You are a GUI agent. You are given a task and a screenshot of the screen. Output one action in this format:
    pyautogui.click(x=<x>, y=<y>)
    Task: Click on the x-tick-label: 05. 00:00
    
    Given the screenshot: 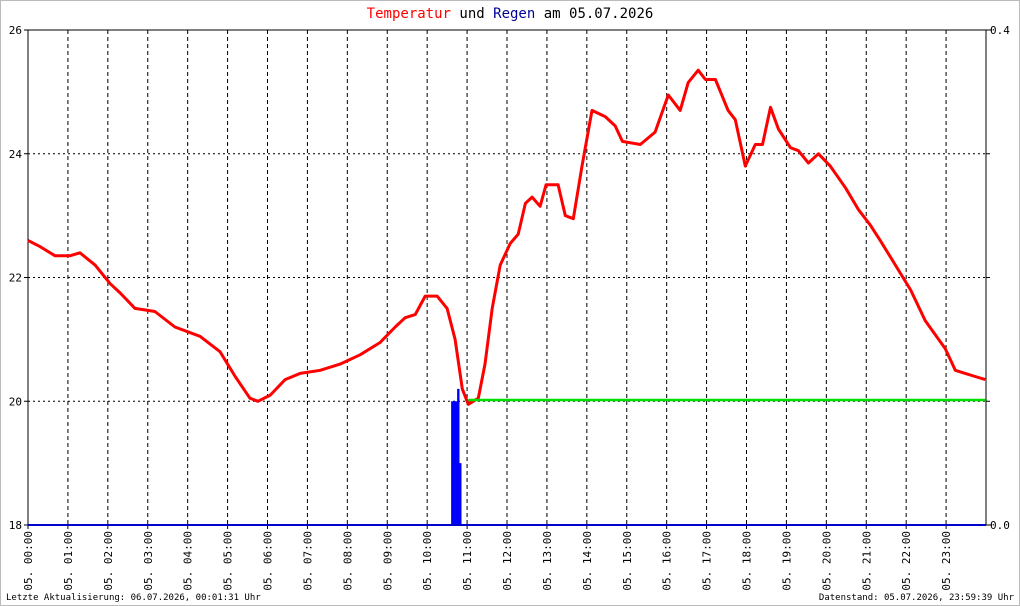 What is the action you would take?
    pyautogui.click(x=28, y=561)
    